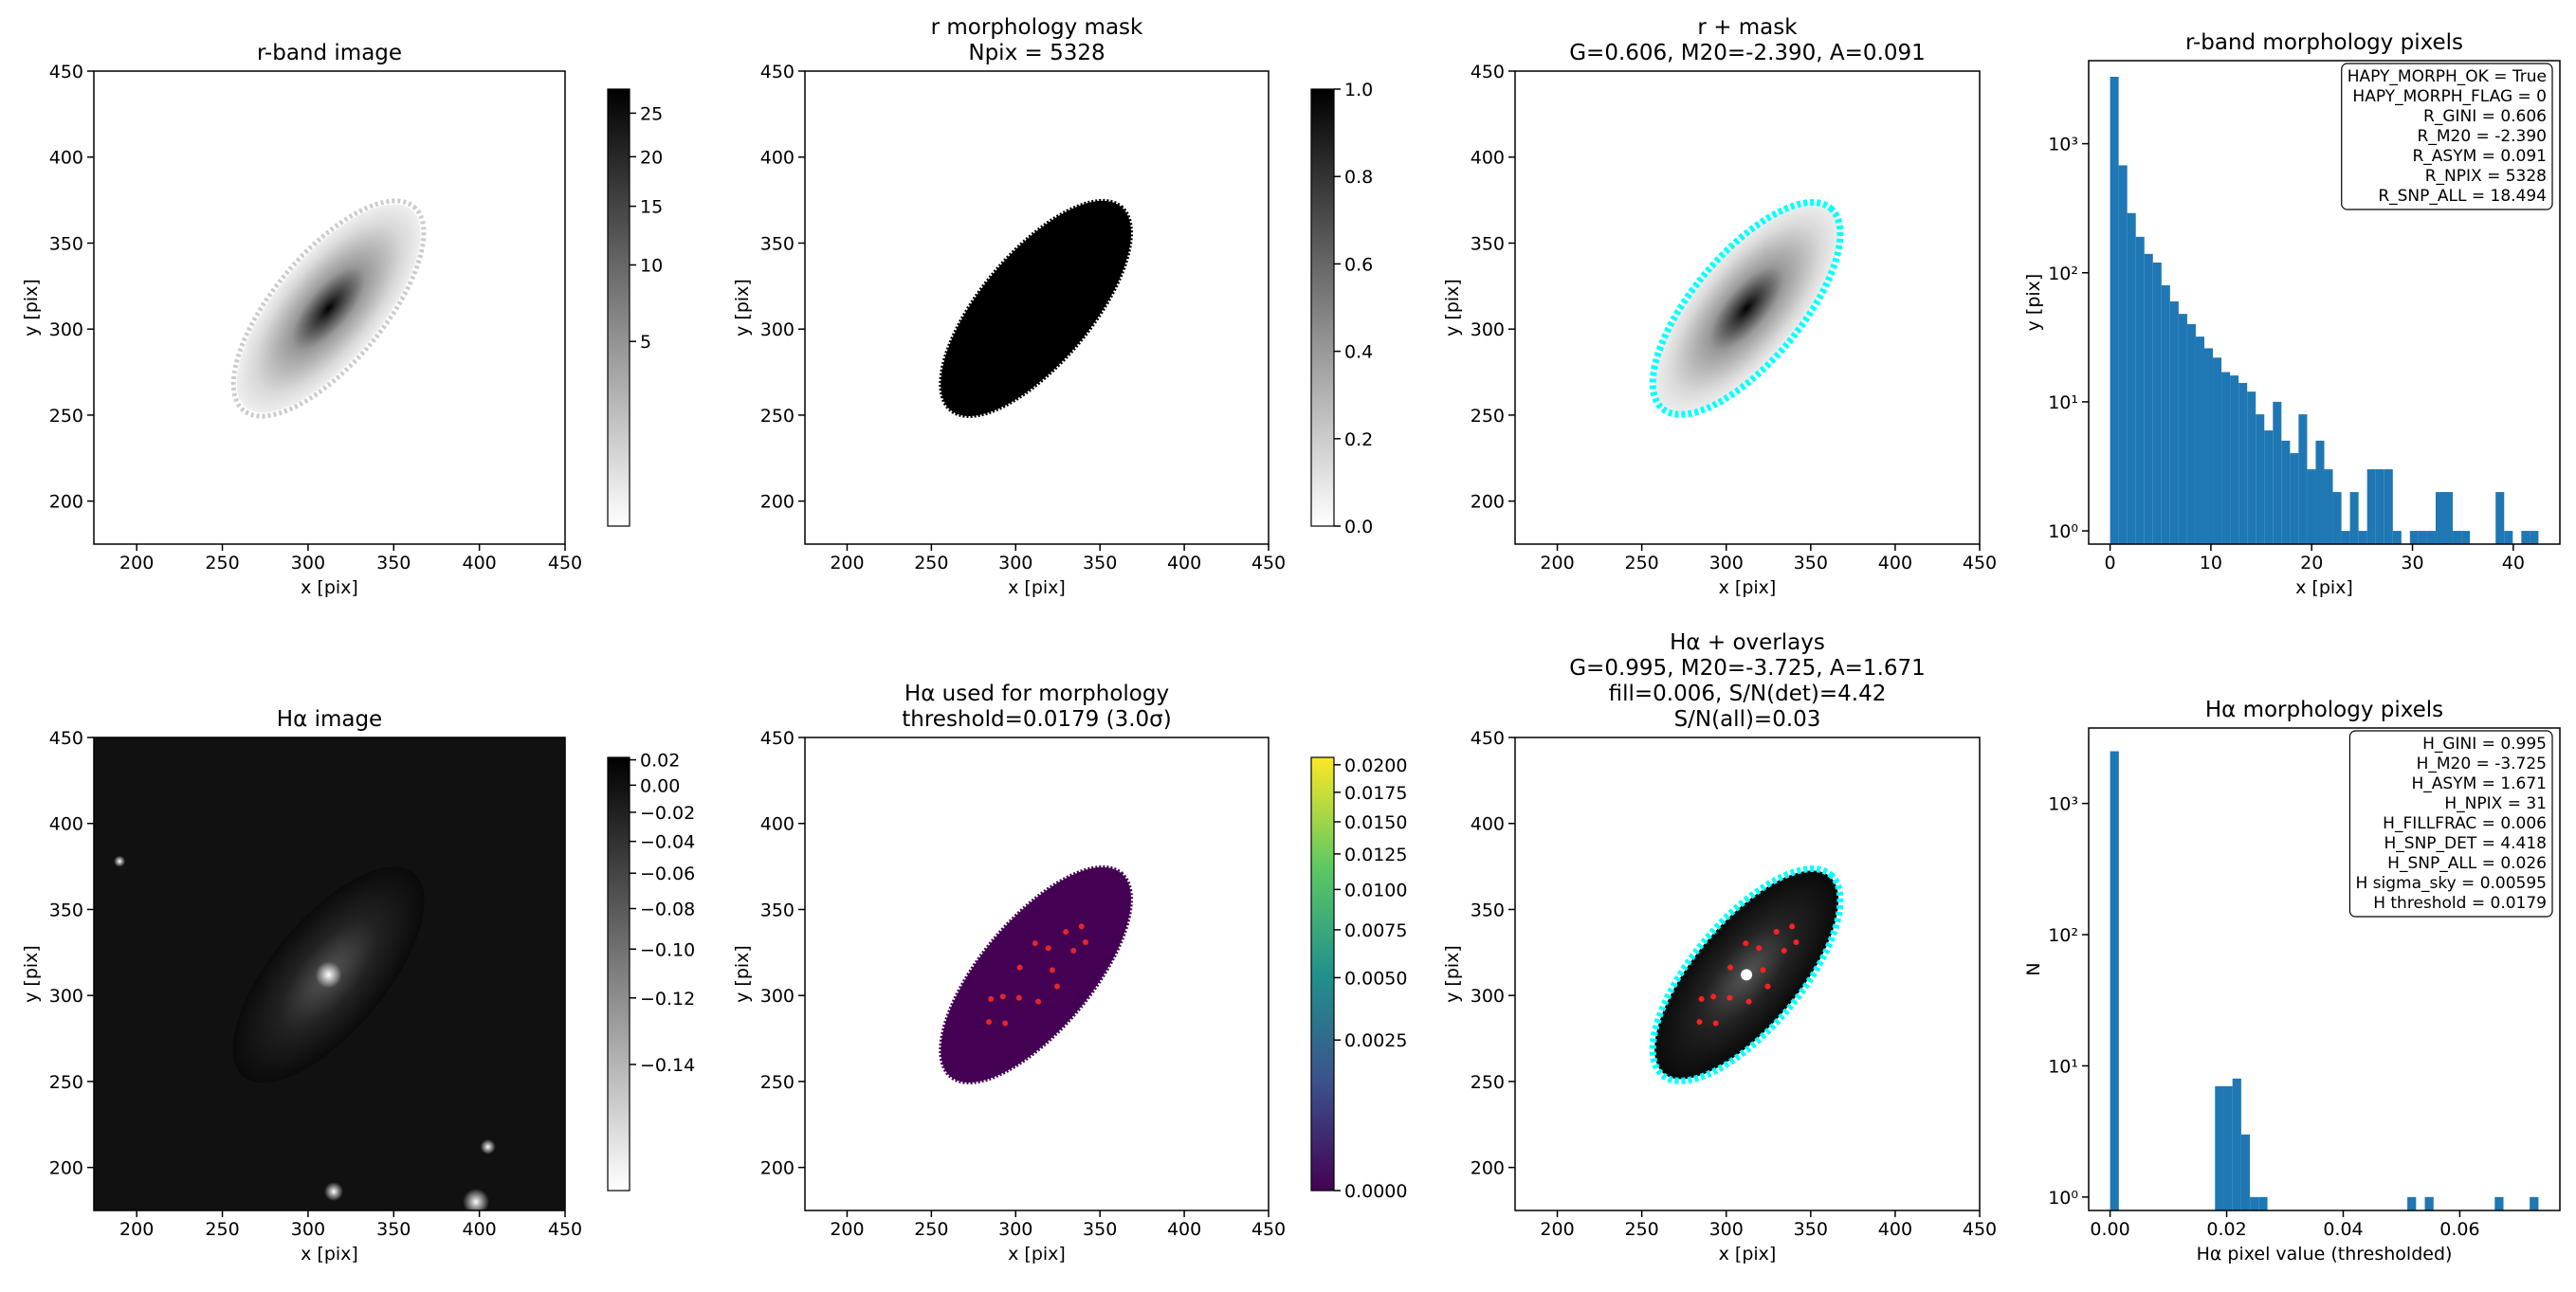  Describe the element at coordinates (1184, 1229) in the screenshot. I see `x-tick-label: 400` at that location.